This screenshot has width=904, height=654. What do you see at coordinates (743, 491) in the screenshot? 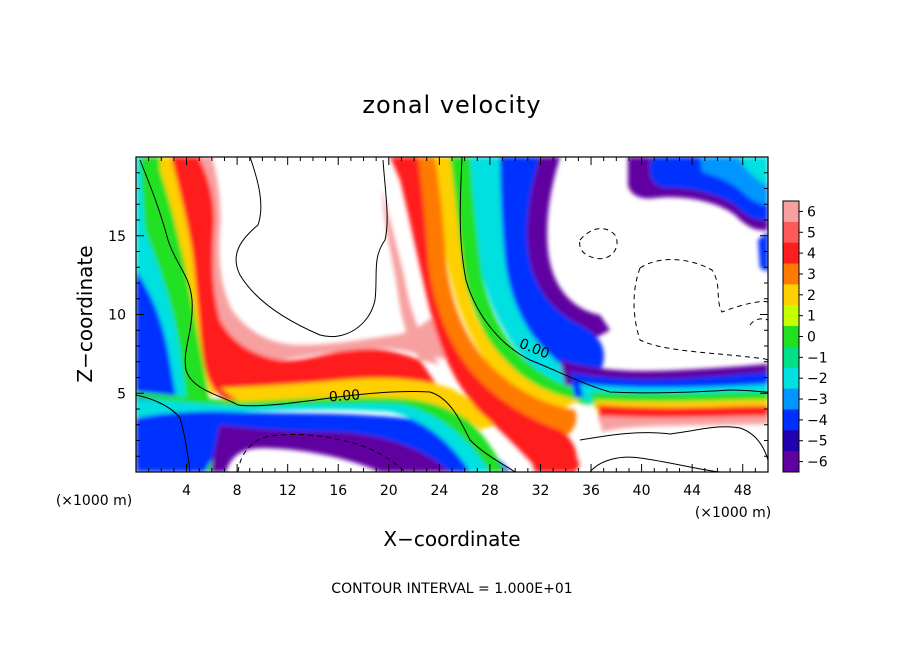
I see `x-tick-label: 48` at bounding box center [743, 491].